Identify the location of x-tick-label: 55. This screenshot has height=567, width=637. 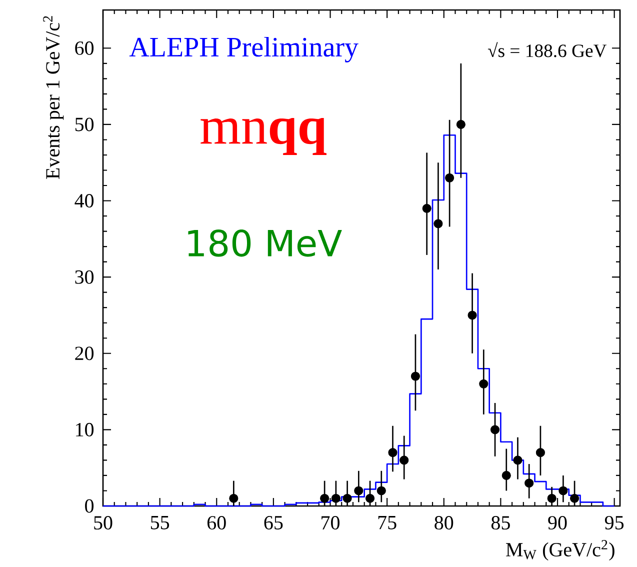
(160, 523).